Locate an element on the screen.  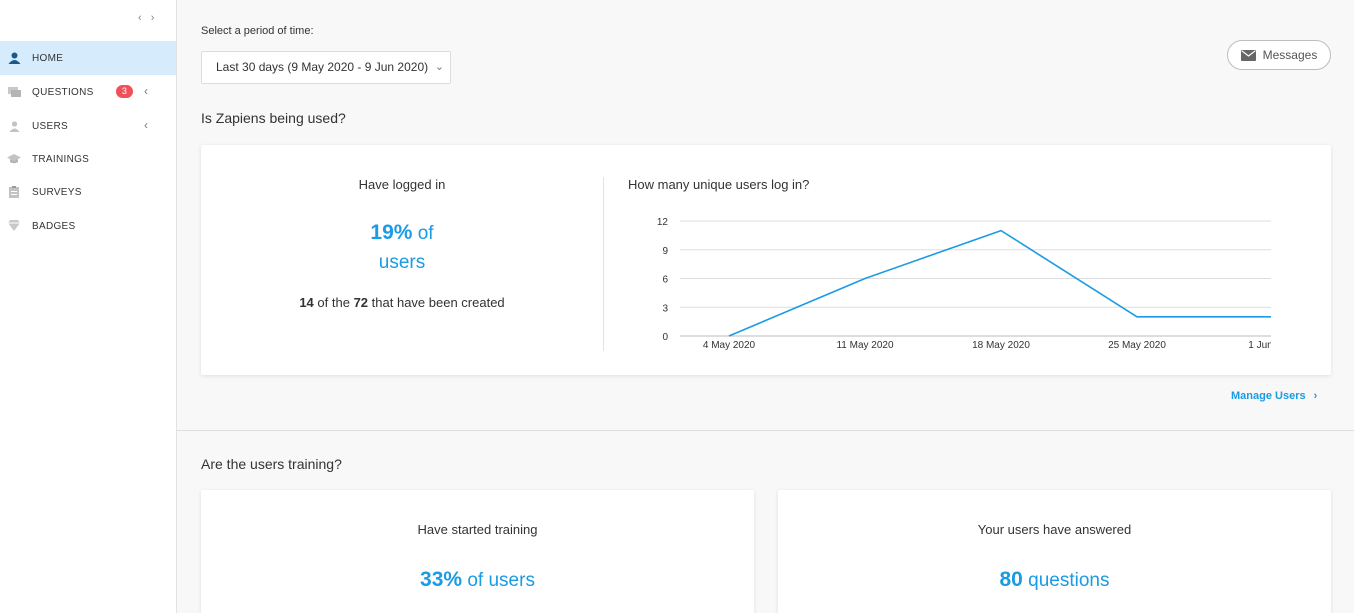
home-user-icon is located at coordinates (14, 58).